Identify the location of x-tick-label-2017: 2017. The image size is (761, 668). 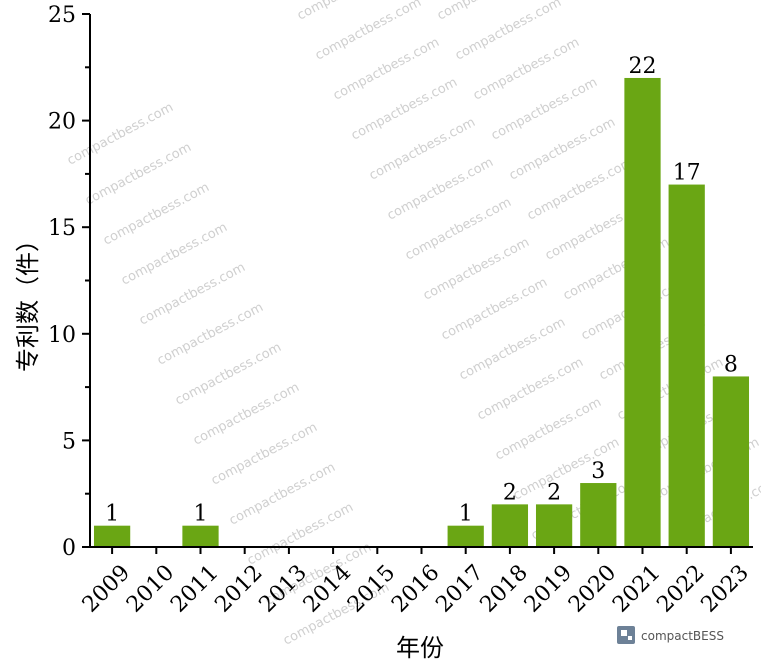
(459, 588).